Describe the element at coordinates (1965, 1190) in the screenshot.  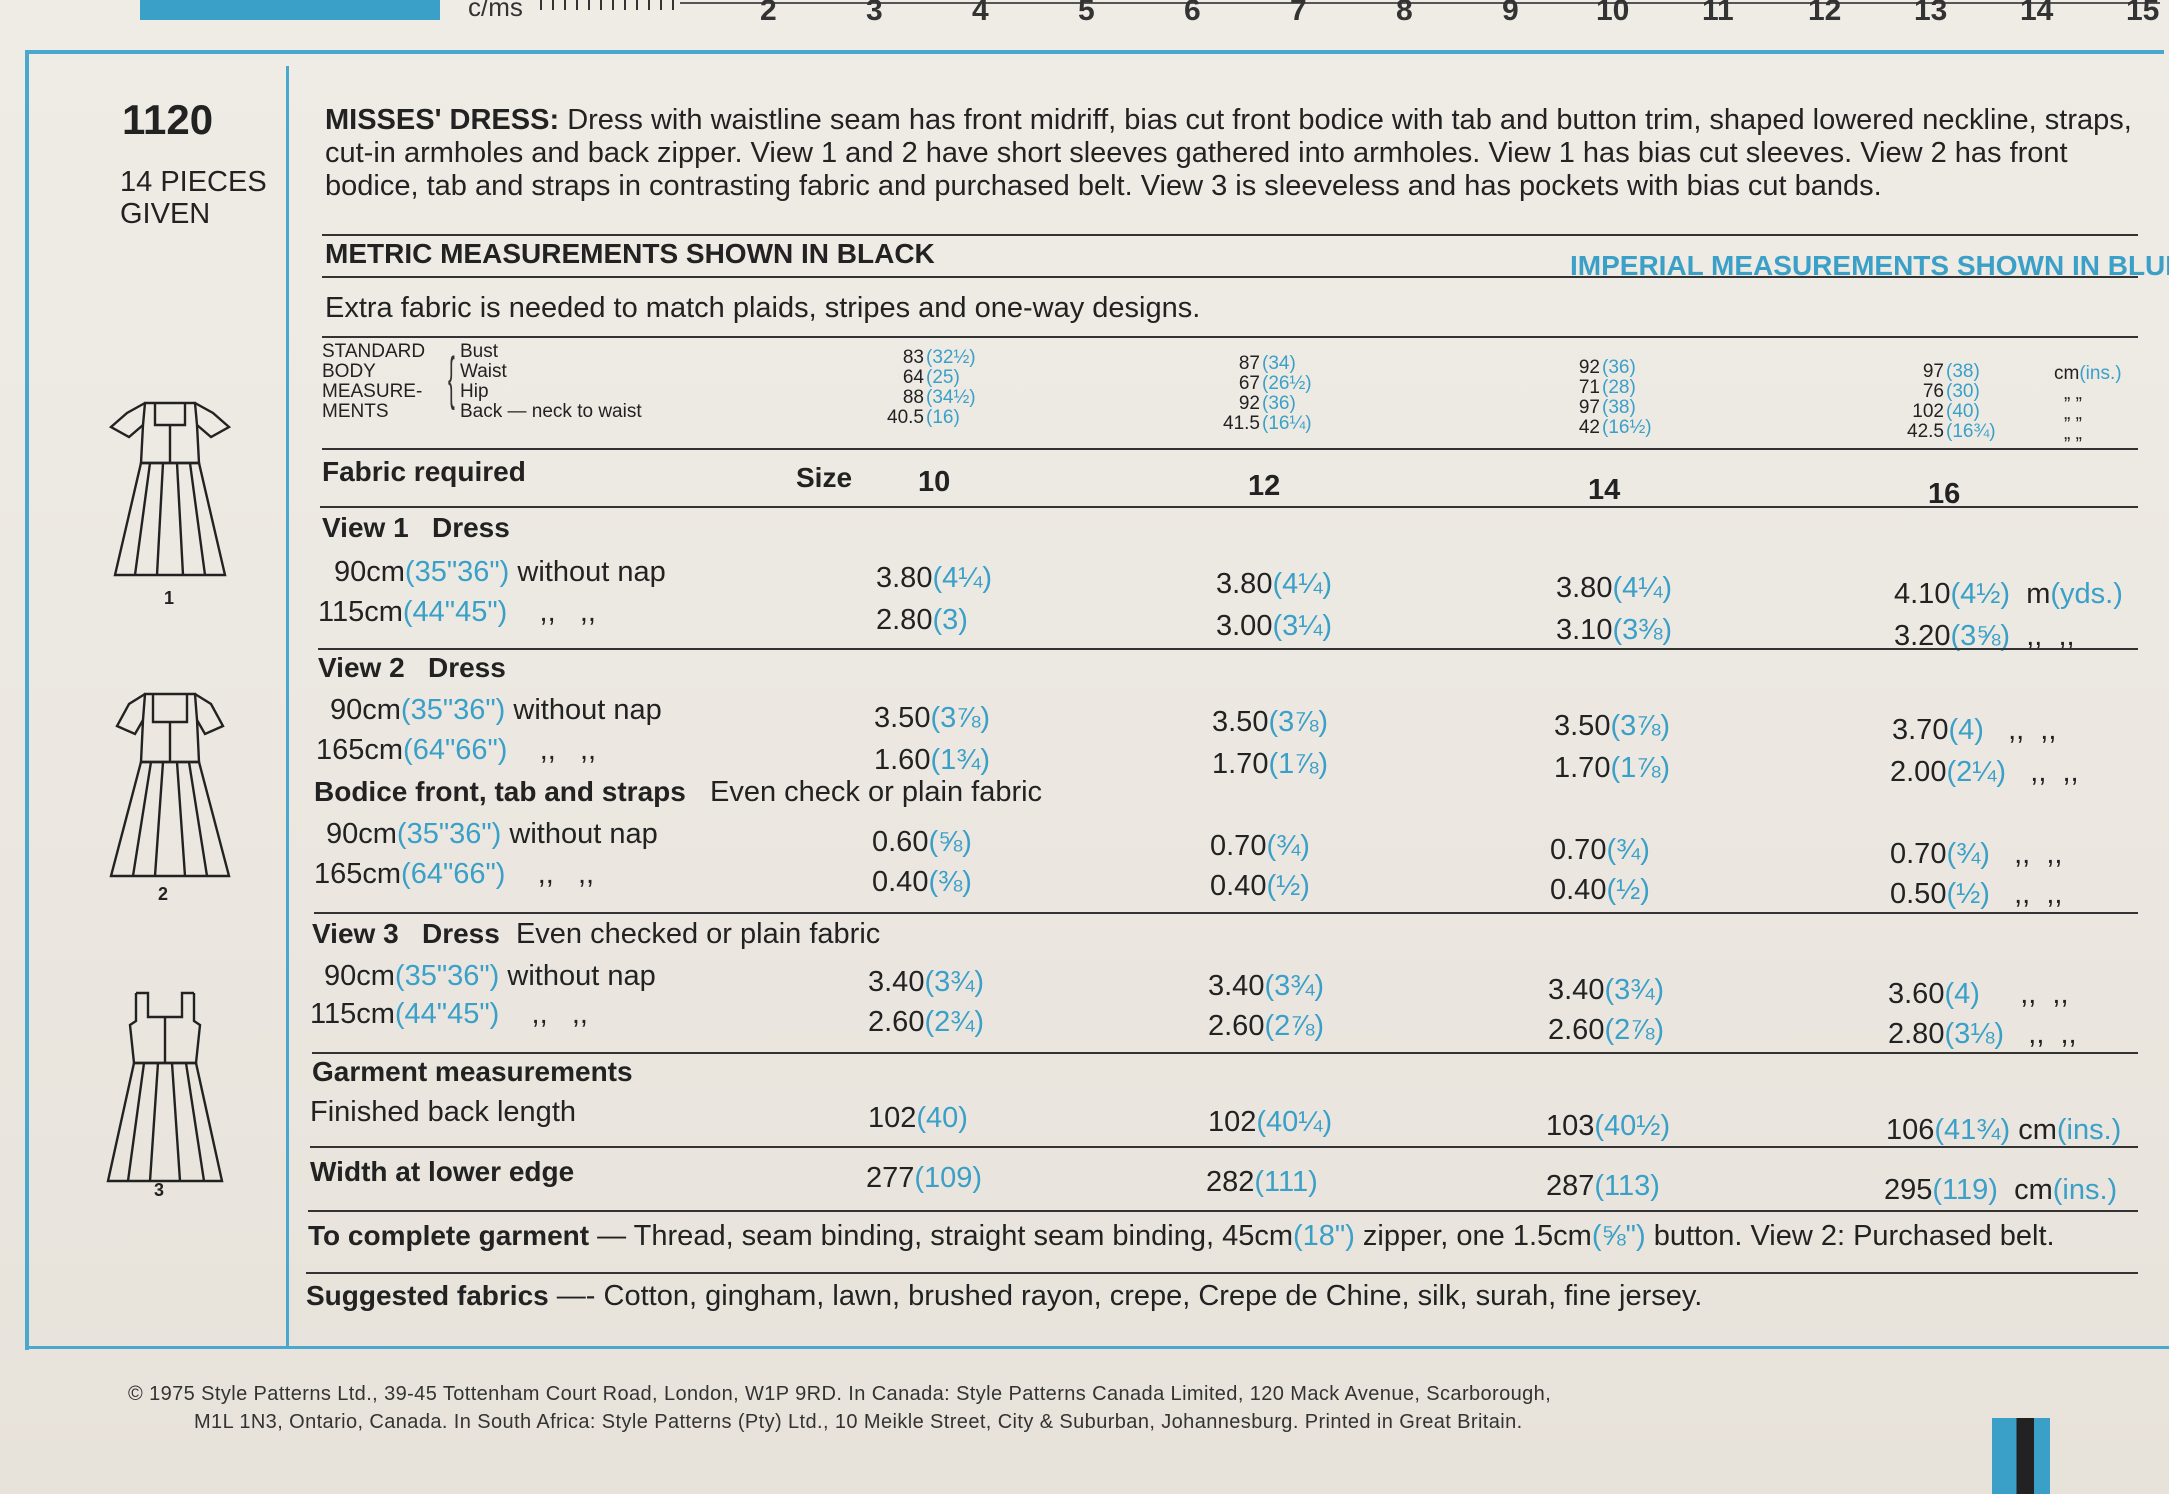
I see `value-imperial: (119)` at that location.